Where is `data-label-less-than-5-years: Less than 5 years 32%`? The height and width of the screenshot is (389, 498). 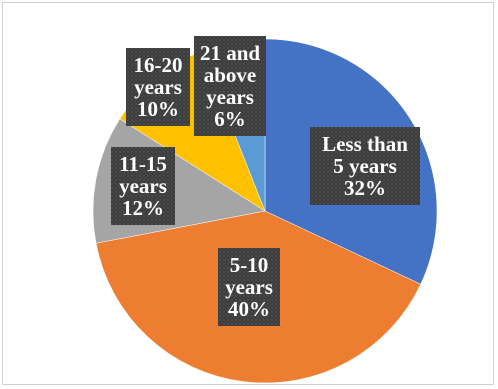
data-label-less-than-5-years: Less than 5 years 32% is located at coordinates (365, 166).